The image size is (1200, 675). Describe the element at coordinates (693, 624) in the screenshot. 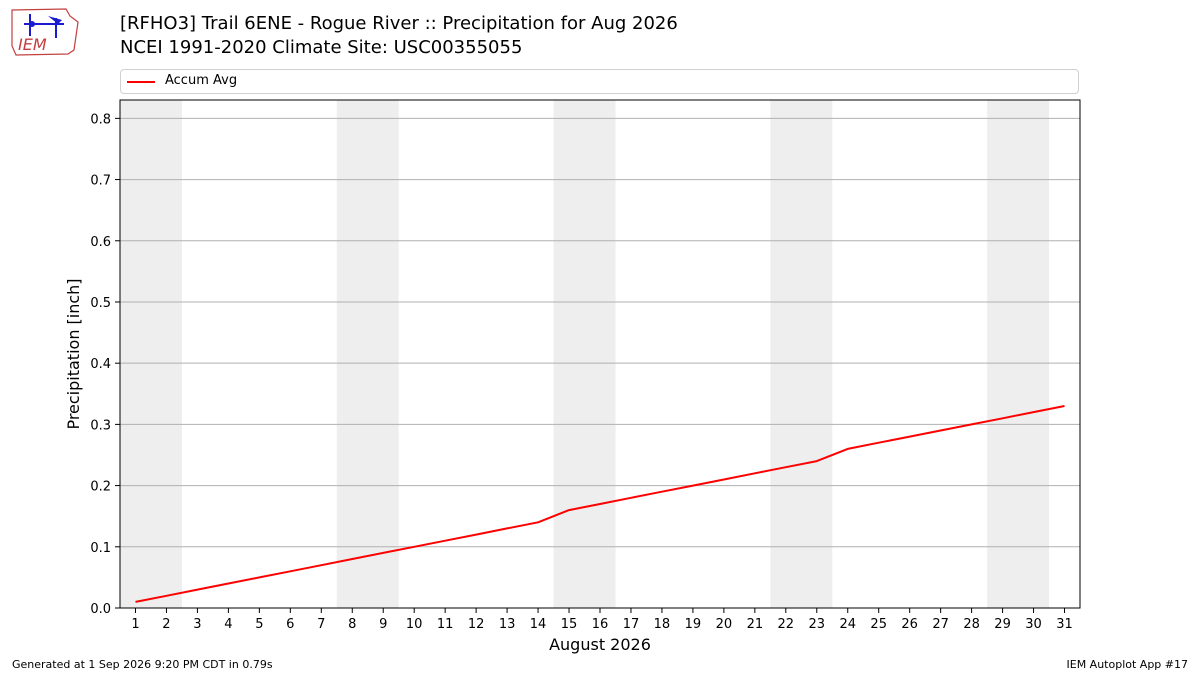

I see `x-tick-label: 19` at that location.